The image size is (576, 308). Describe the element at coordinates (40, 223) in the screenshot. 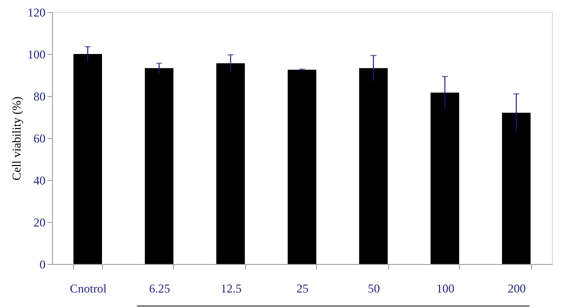

I see `y-tick-label: 20` at that location.